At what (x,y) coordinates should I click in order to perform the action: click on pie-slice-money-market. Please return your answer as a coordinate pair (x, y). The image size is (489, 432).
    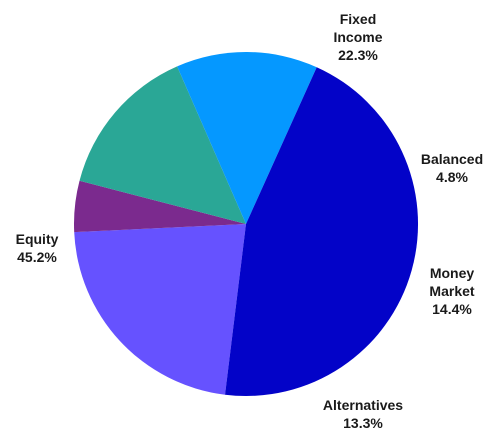
    Looking at the image, I should click on (163, 145).